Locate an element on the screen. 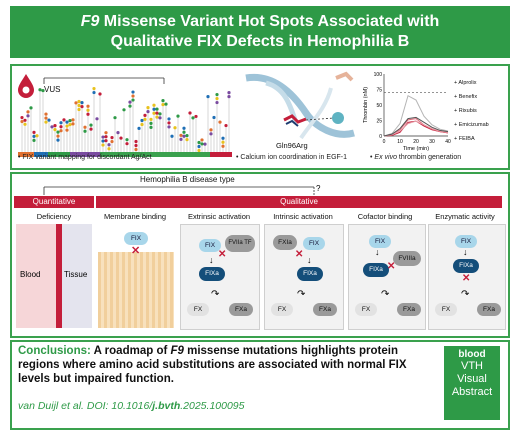  classification-bracket is located at coordinates (179, 190).